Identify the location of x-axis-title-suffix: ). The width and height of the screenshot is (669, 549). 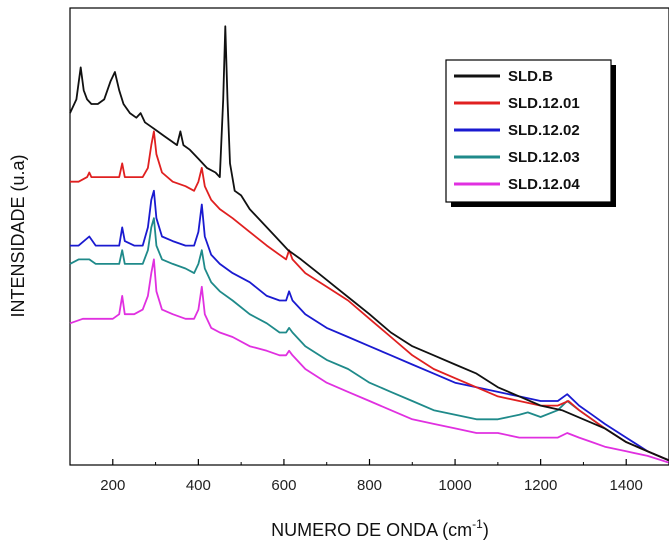
(486, 530).